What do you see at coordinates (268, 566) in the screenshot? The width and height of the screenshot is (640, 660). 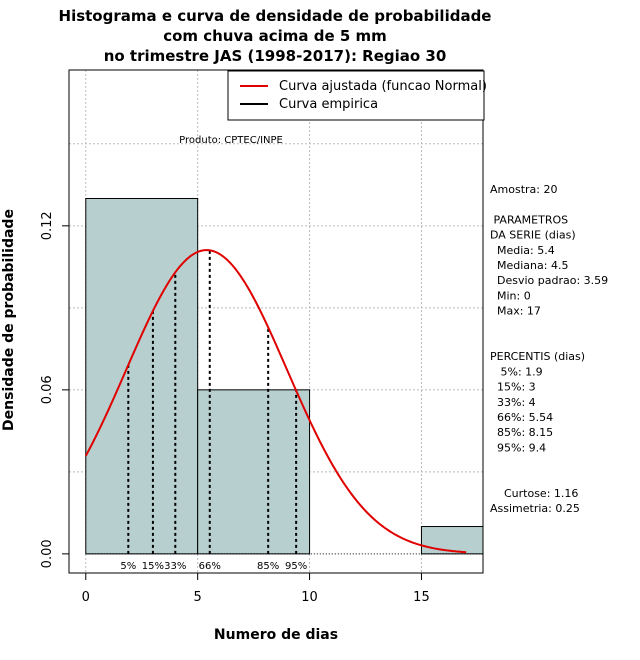 I see `percentile-label-5: 85%` at bounding box center [268, 566].